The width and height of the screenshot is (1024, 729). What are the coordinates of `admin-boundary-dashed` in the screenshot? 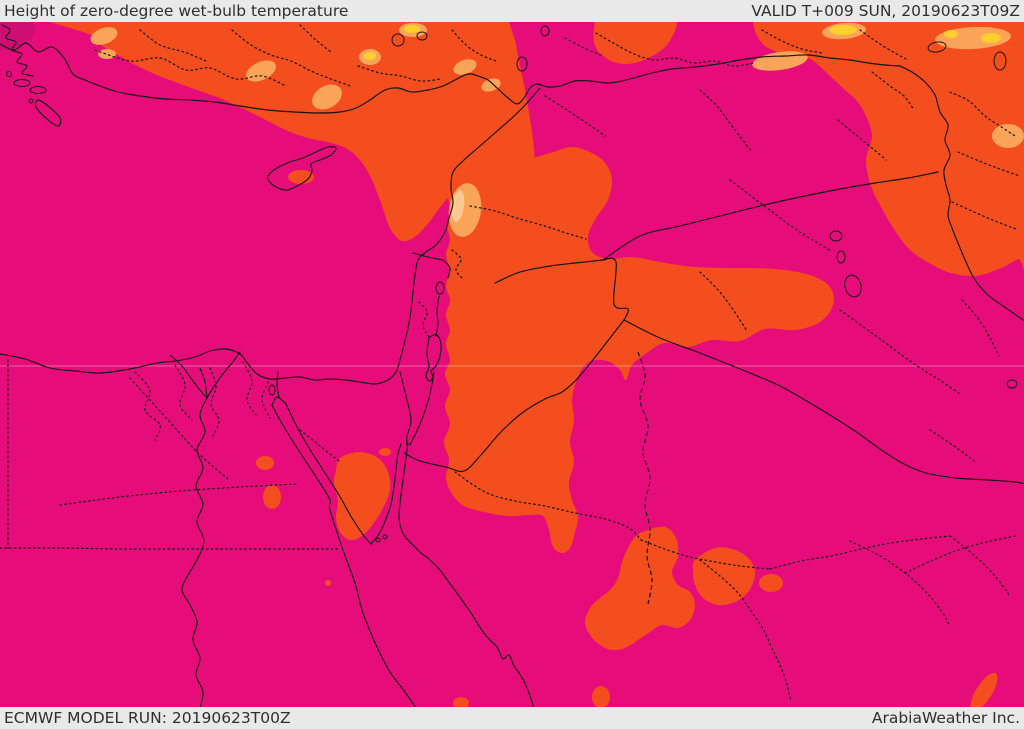 It's located at (645, 478).